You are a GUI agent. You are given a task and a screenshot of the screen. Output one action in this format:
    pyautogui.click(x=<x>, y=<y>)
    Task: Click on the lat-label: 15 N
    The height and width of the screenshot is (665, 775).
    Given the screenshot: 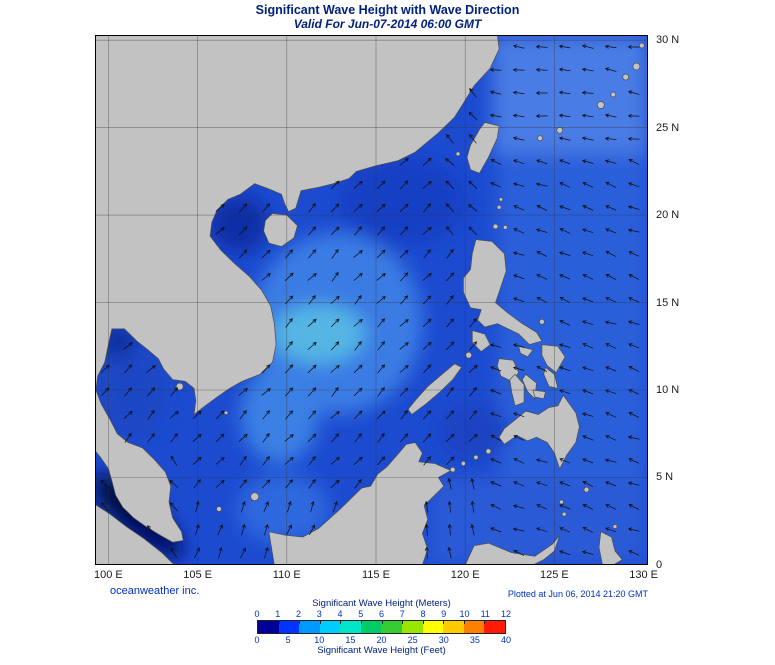 What is the action you would take?
    pyautogui.click(x=668, y=302)
    